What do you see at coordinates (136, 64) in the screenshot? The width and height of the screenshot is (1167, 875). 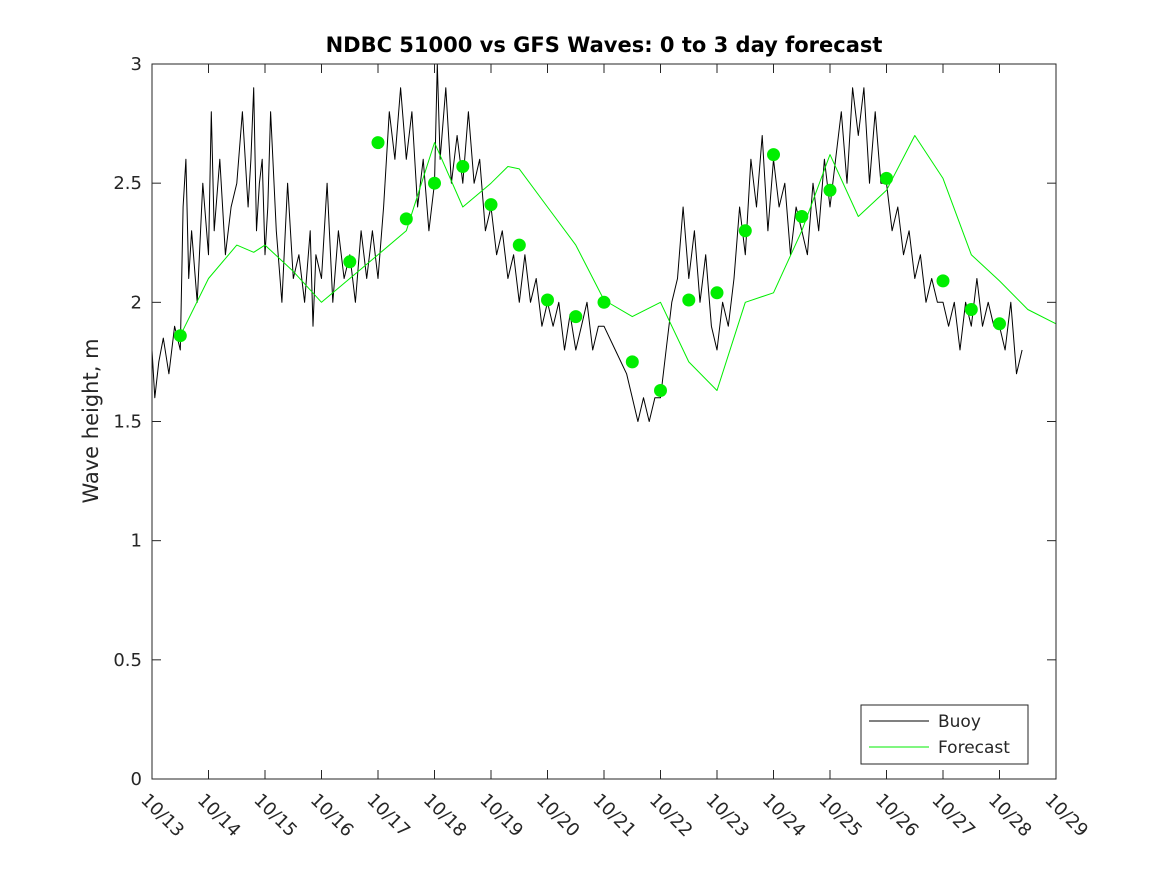 I see `y-tick-label: 3` at bounding box center [136, 64].